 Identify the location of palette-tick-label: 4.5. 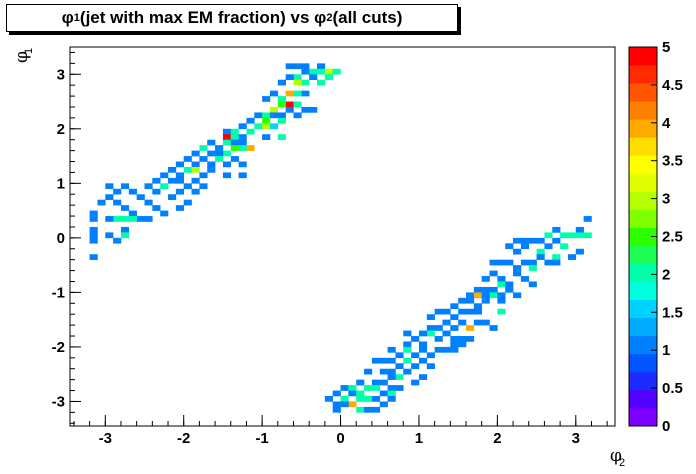
(672, 85).